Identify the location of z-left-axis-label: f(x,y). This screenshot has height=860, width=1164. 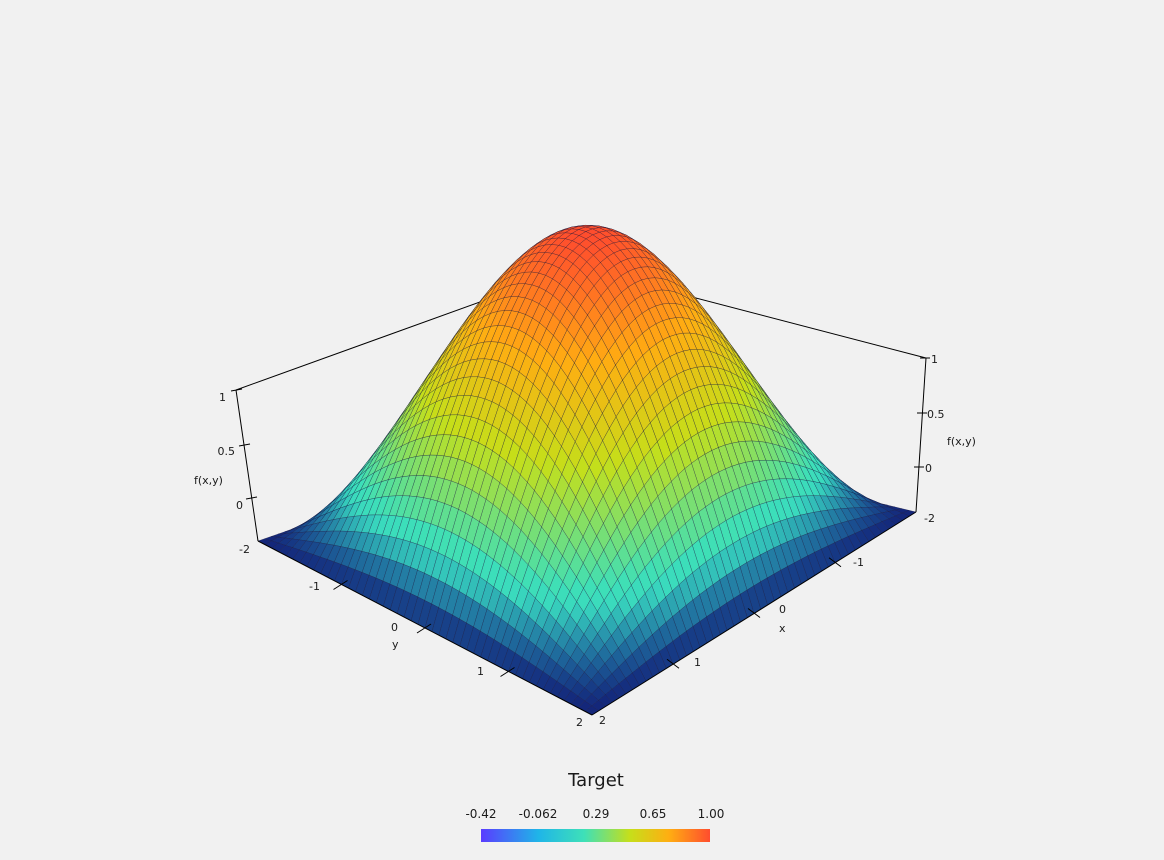
(208, 480).